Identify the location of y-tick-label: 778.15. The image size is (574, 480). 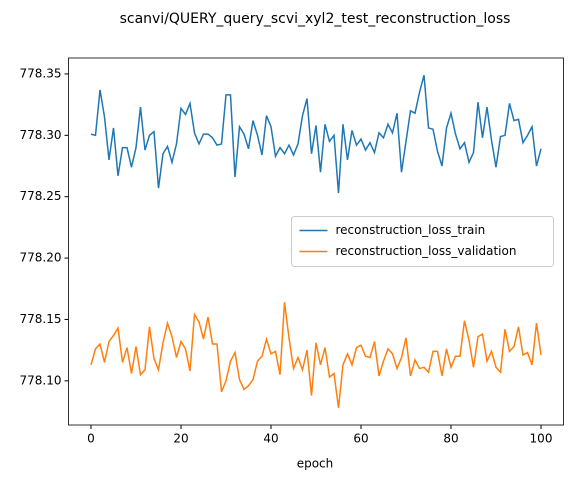
(41, 319).